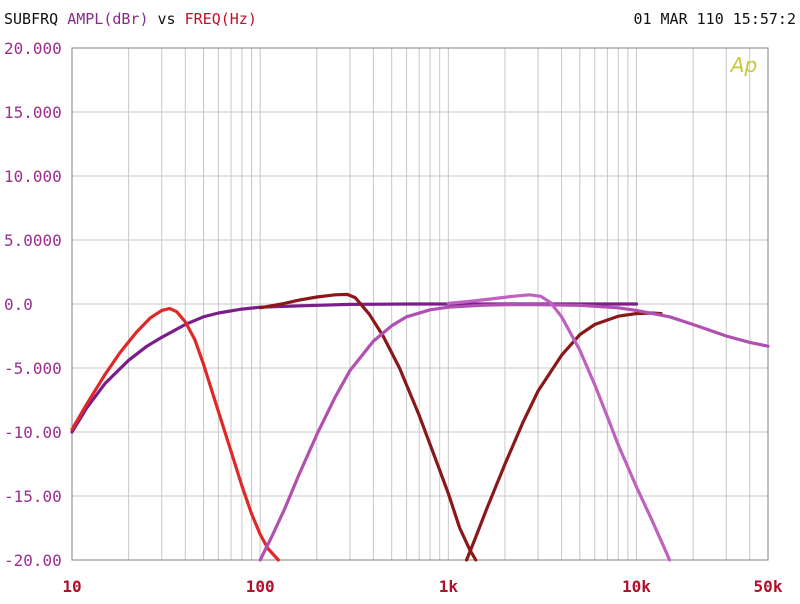 The width and height of the screenshot is (800, 604). Describe the element at coordinates (221, 19) in the screenshot. I see `x-axis-quantity: FREQ(Hz)` at that location.